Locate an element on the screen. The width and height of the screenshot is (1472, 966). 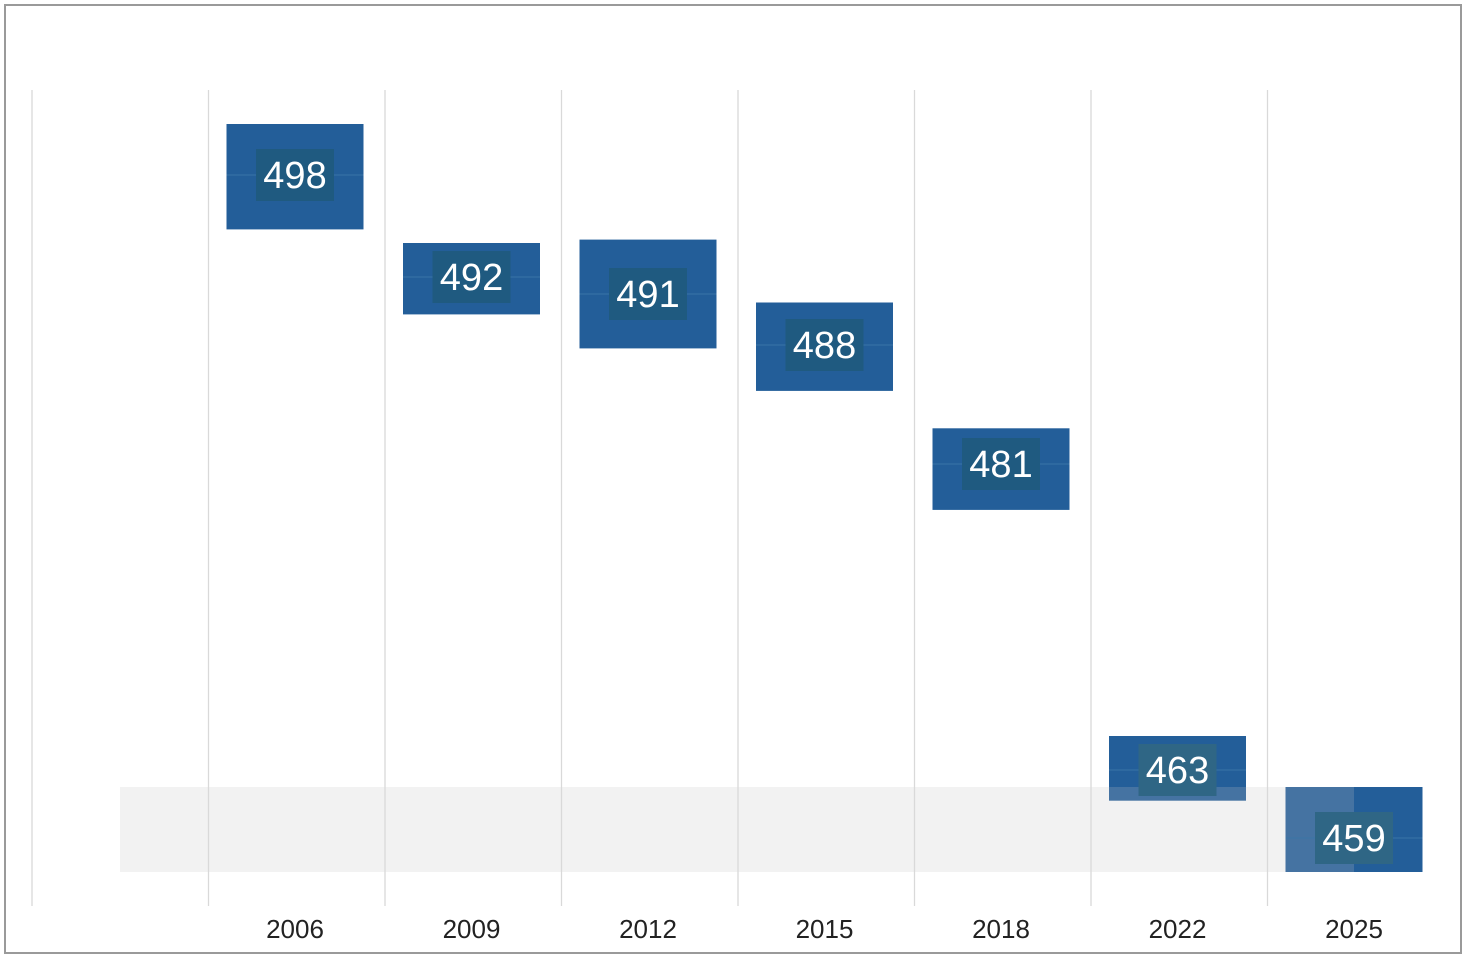
value-label-box-2015 is located at coordinates (824, 345).